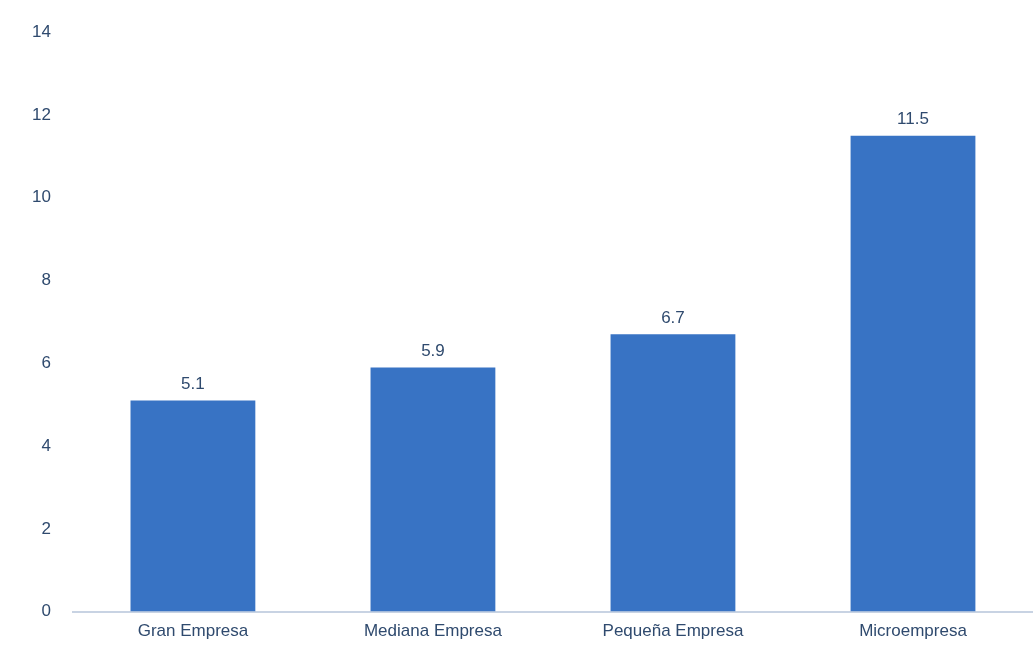  Describe the element at coordinates (46, 611) in the screenshot. I see `y-tick-label: 0` at that location.